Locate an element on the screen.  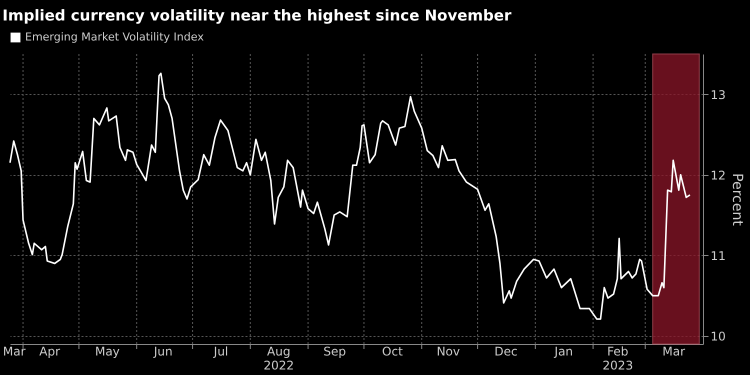
x-tick-label: Nov is located at coordinates (448, 351).